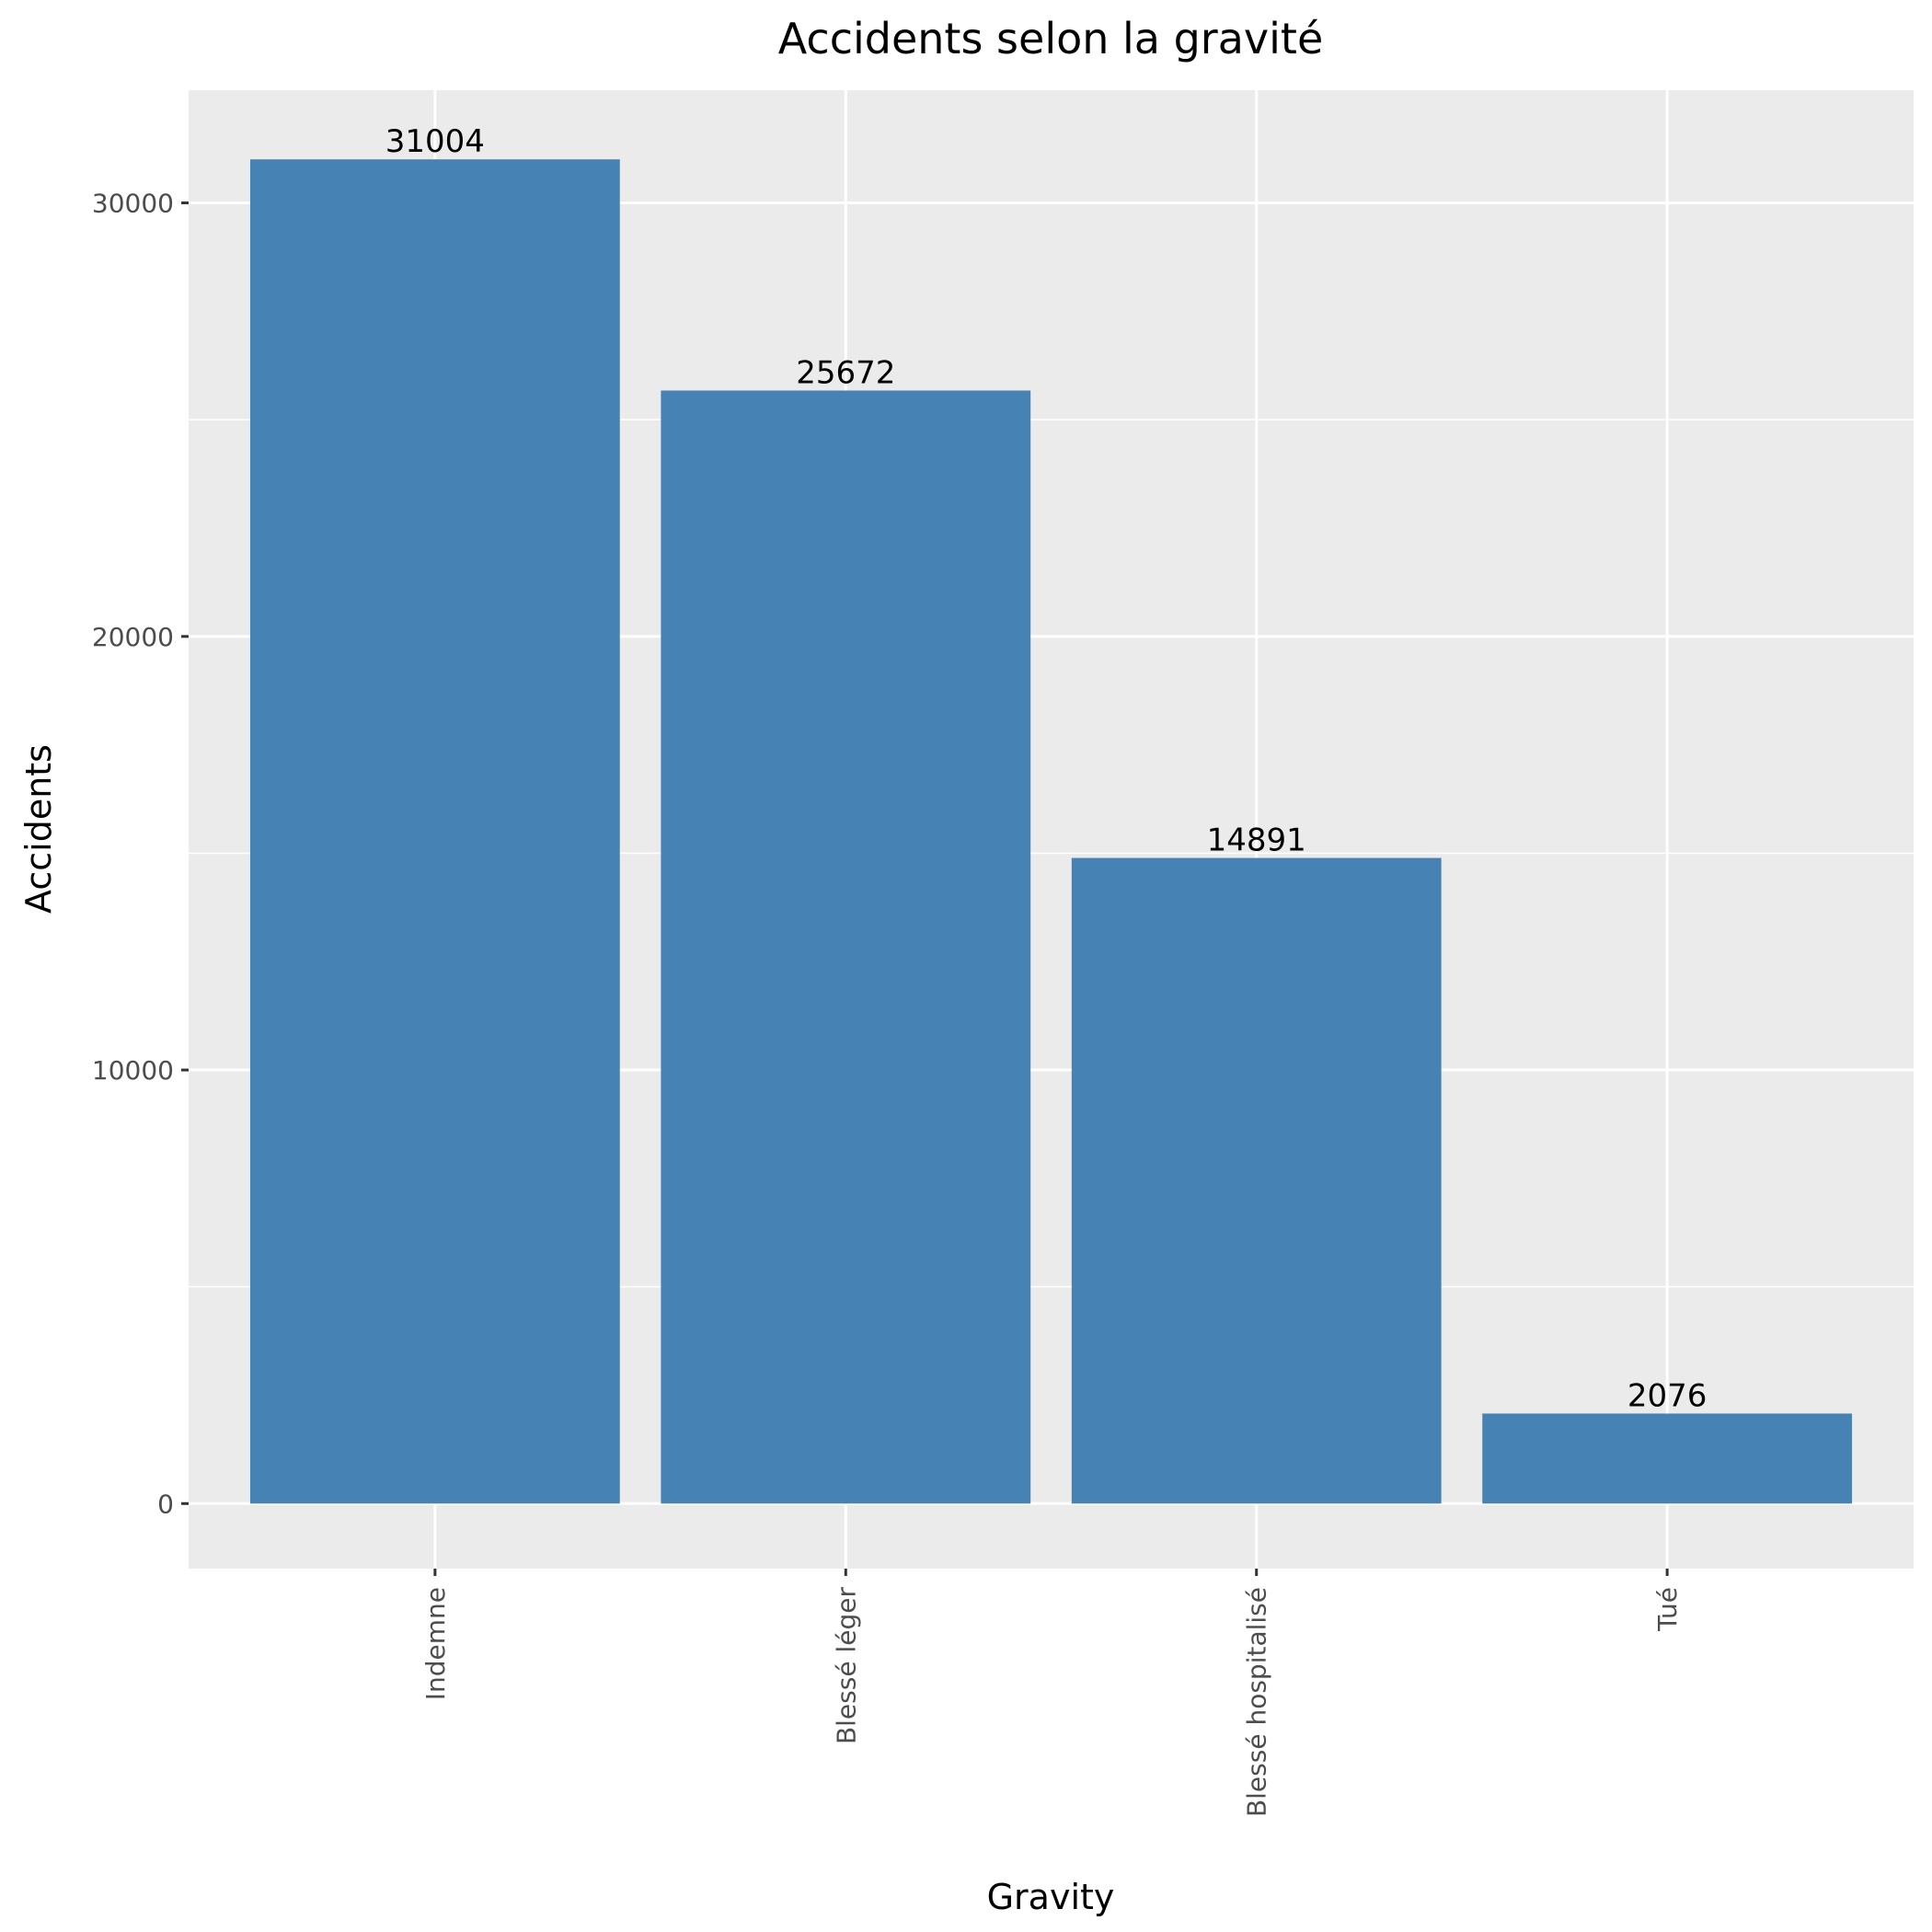  What do you see at coordinates (1667, 1609) in the screenshot?
I see `x-tick-label: Tué` at bounding box center [1667, 1609].